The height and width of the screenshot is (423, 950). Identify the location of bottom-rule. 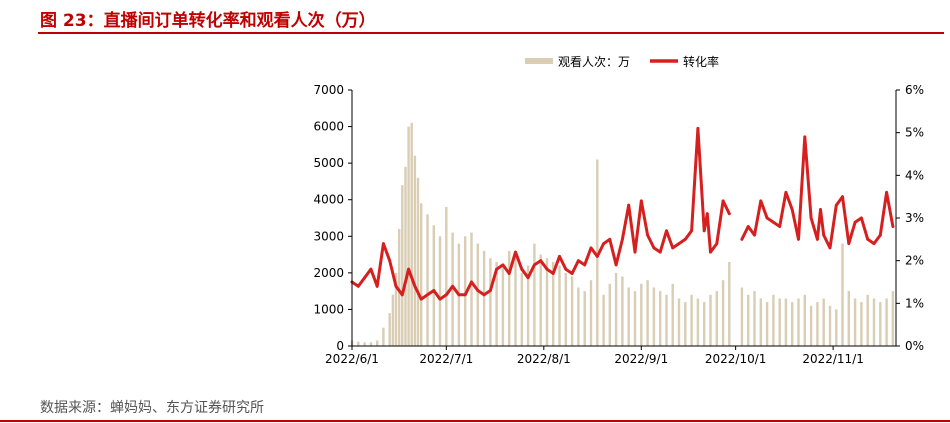
(475, 421).